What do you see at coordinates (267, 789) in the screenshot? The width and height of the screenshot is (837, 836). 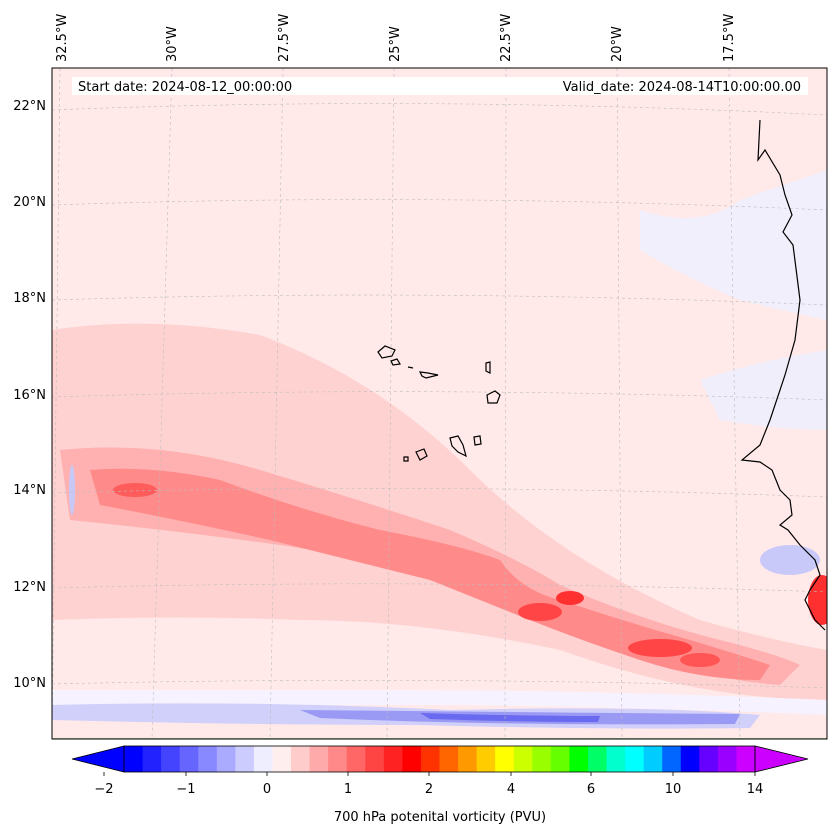 I see `colorbar-tick-label: 0` at bounding box center [267, 789].